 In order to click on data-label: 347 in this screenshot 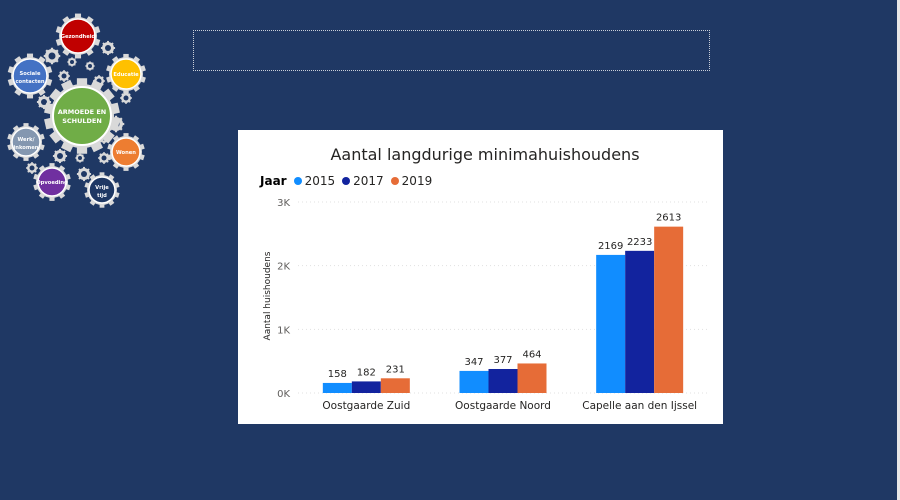, I will do `click(473, 362)`.